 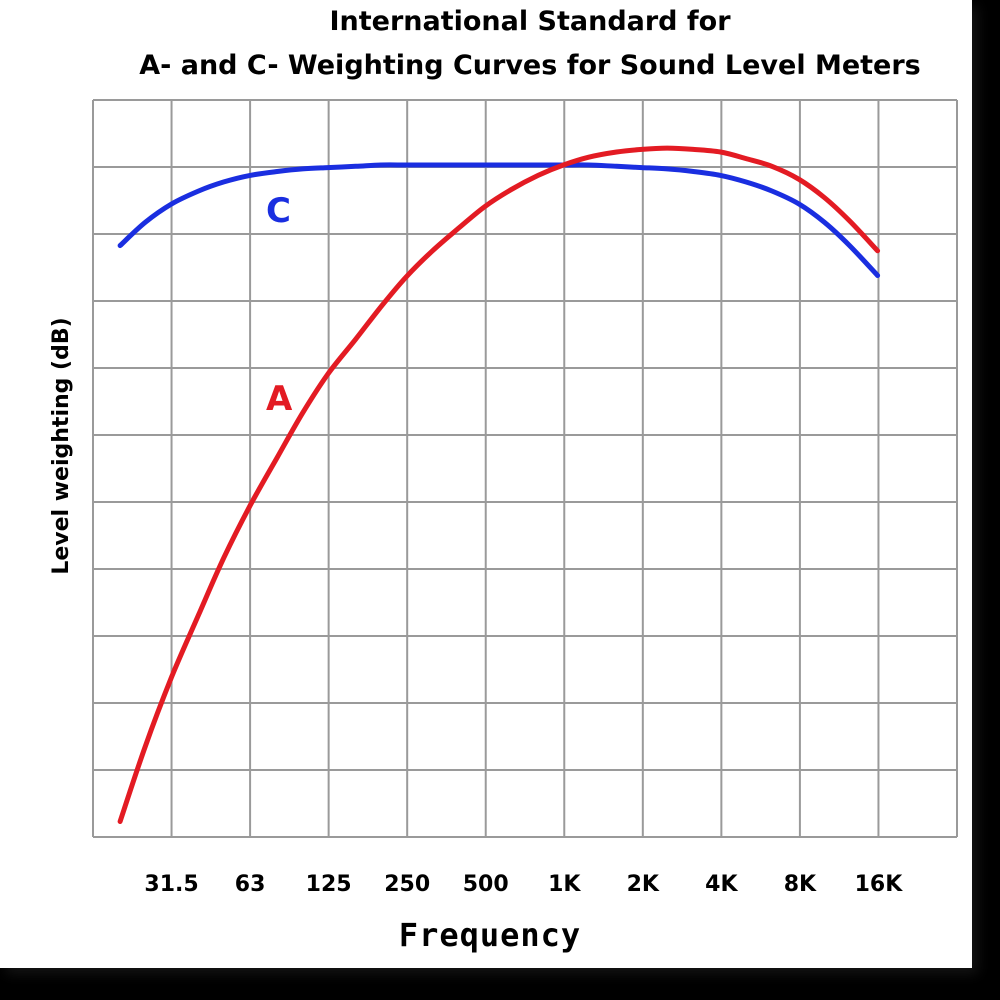 What do you see at coordinates (499, 220) in the screenshot?
I see `series-line-c` at bounding box center [499, 220].